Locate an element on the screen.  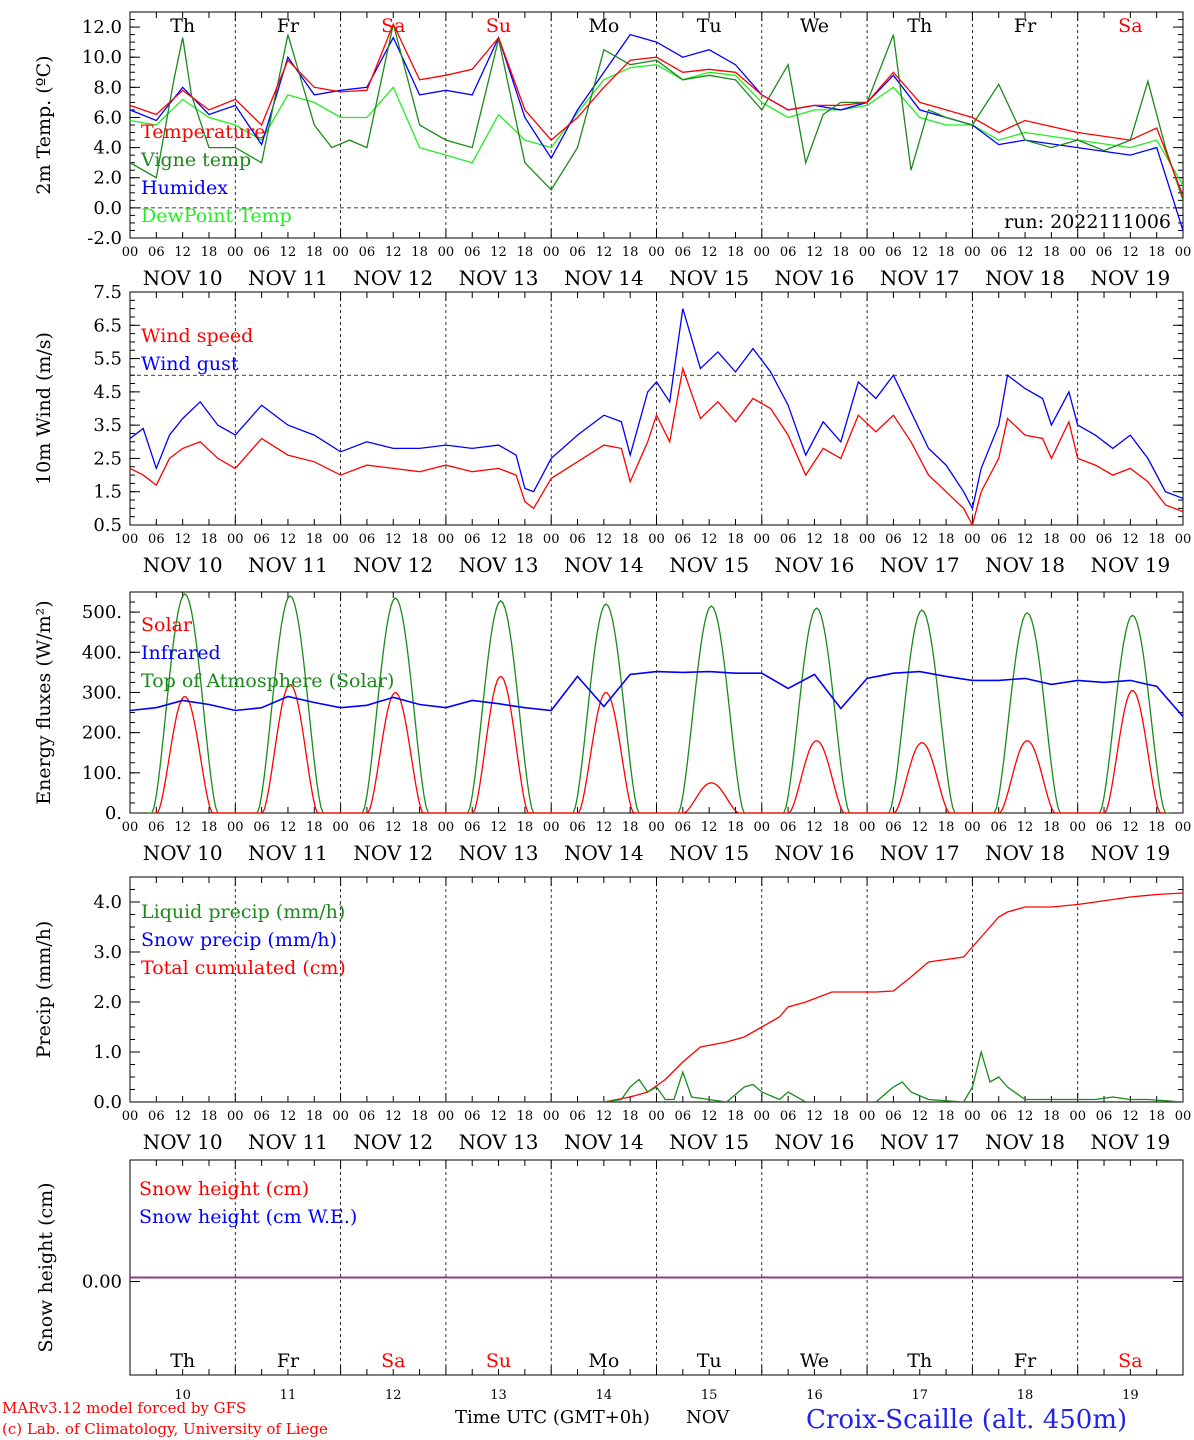
weekday-label: Fr is located at coordinates (1025, 1361).